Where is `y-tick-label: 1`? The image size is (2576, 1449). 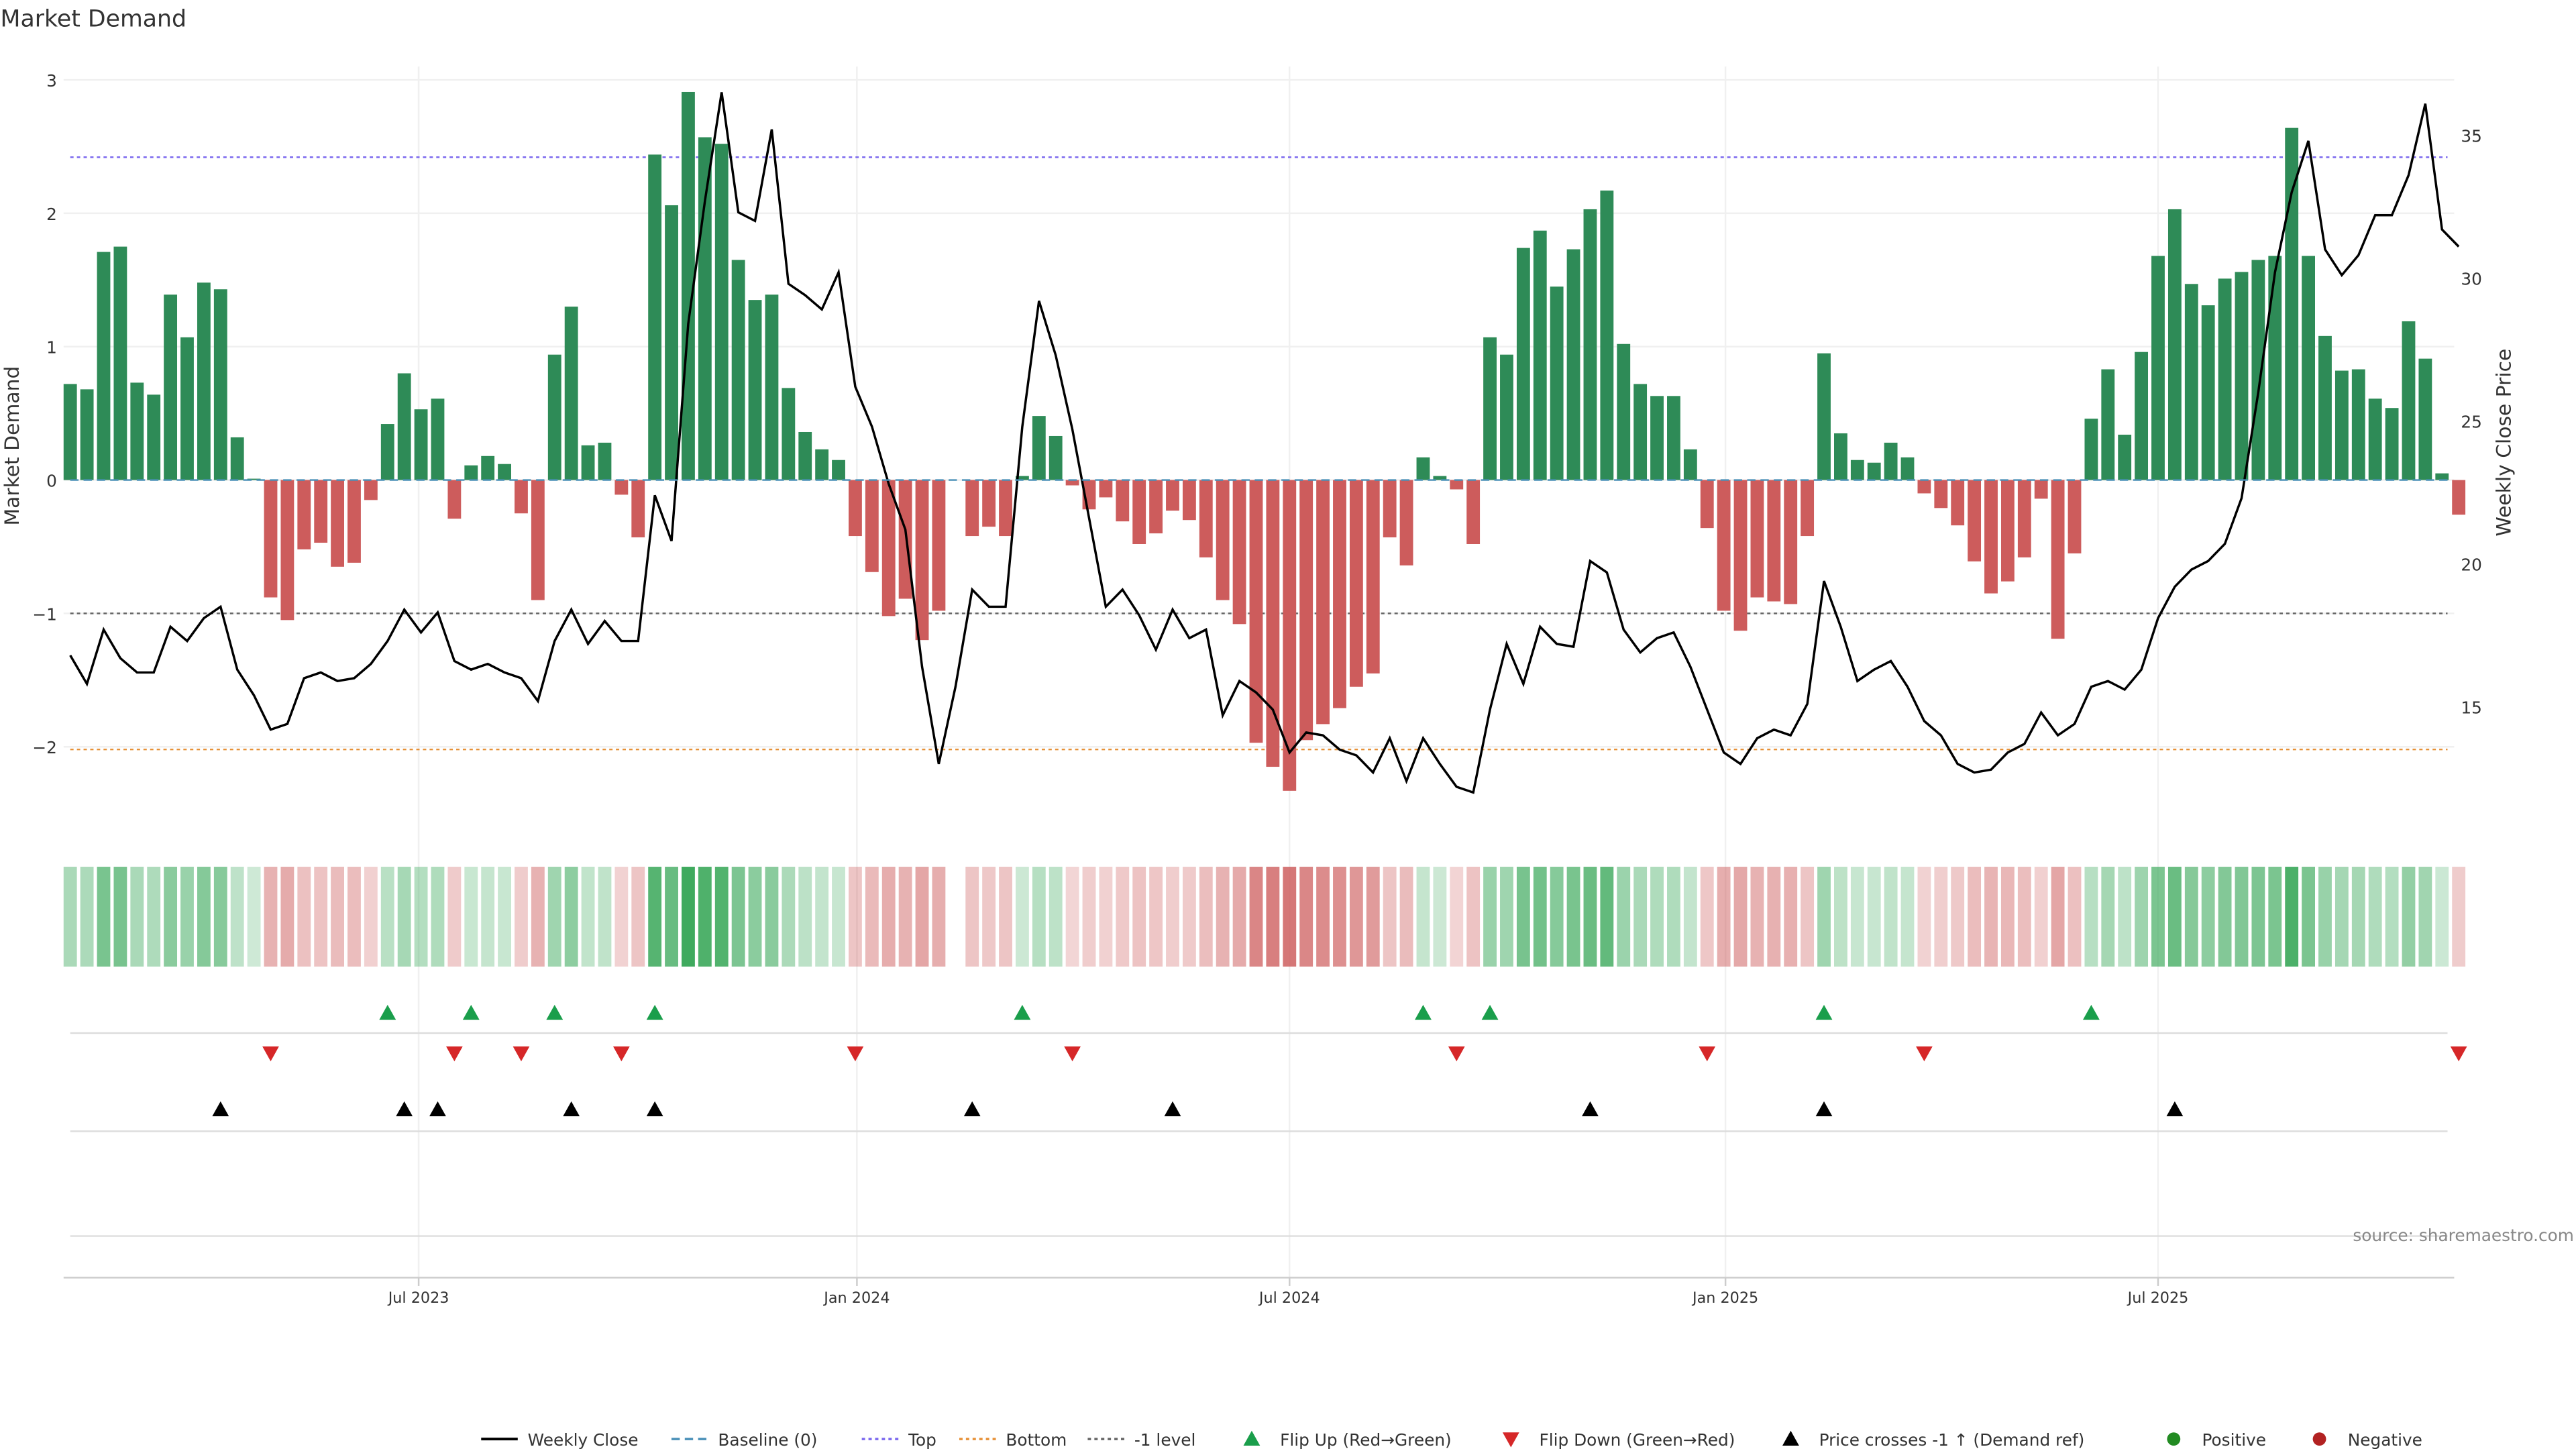 y-tick-label: 1 is located at coordinates (51, 348).